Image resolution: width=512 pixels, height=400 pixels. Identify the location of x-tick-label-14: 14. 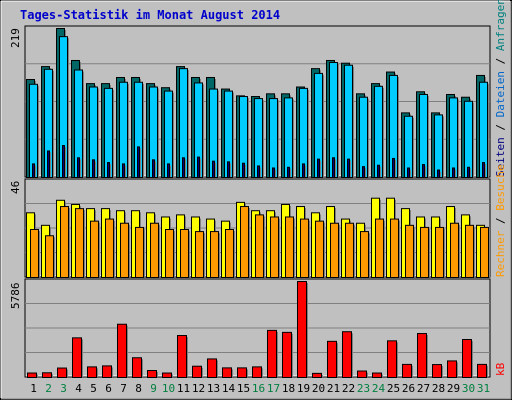
(229, 388).